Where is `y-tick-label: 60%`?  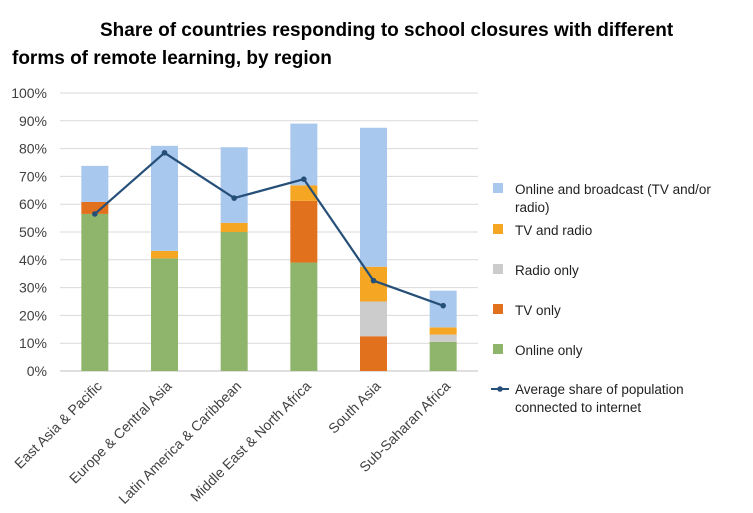
y-tick-label: 60% is located at coordinates (33, 204).